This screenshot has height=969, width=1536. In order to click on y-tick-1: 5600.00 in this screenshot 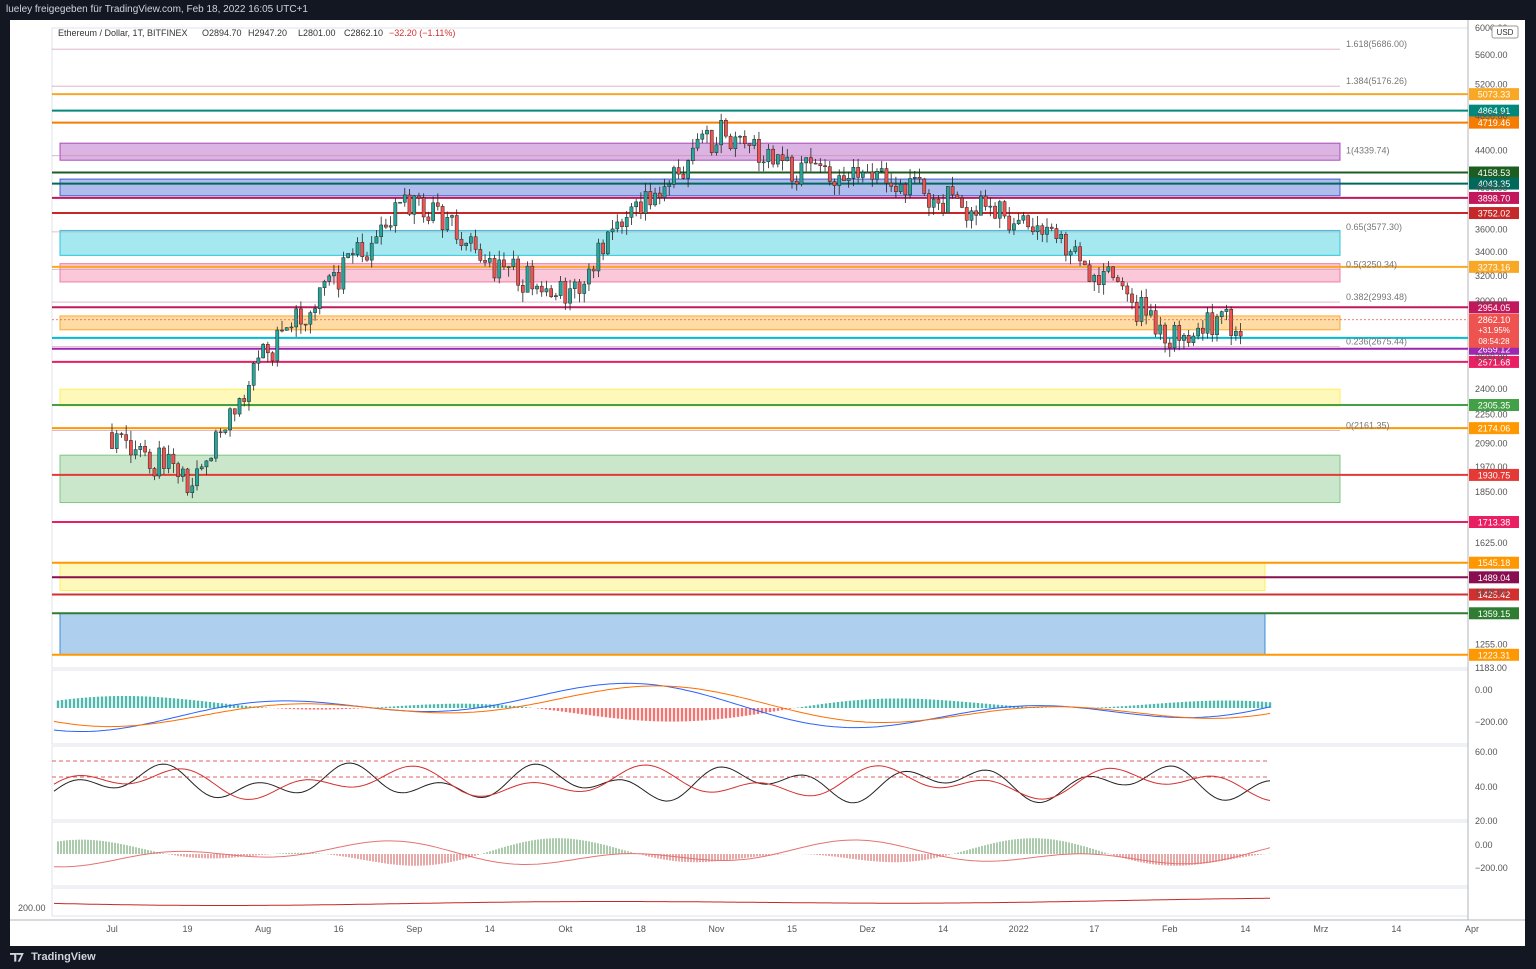, I will do `click(1491, 55)`.